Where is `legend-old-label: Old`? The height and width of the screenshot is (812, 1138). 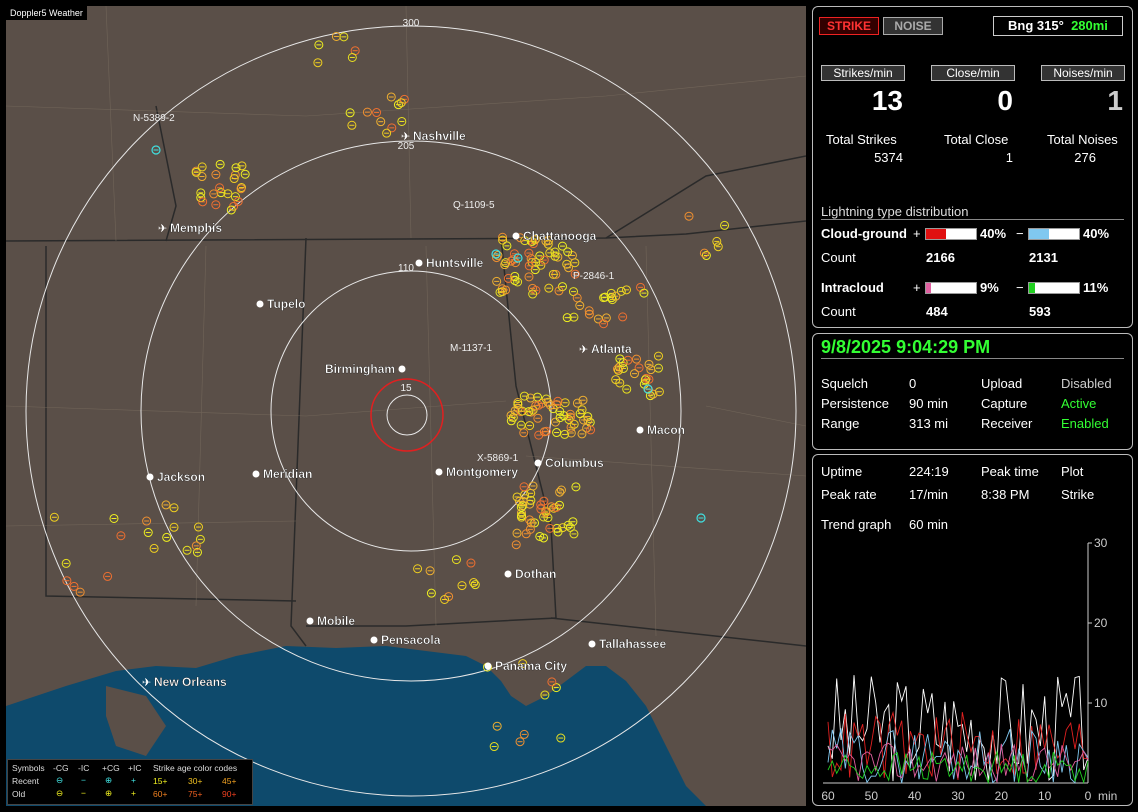 legend-old-label: Old is located at coordinates (19, 794).